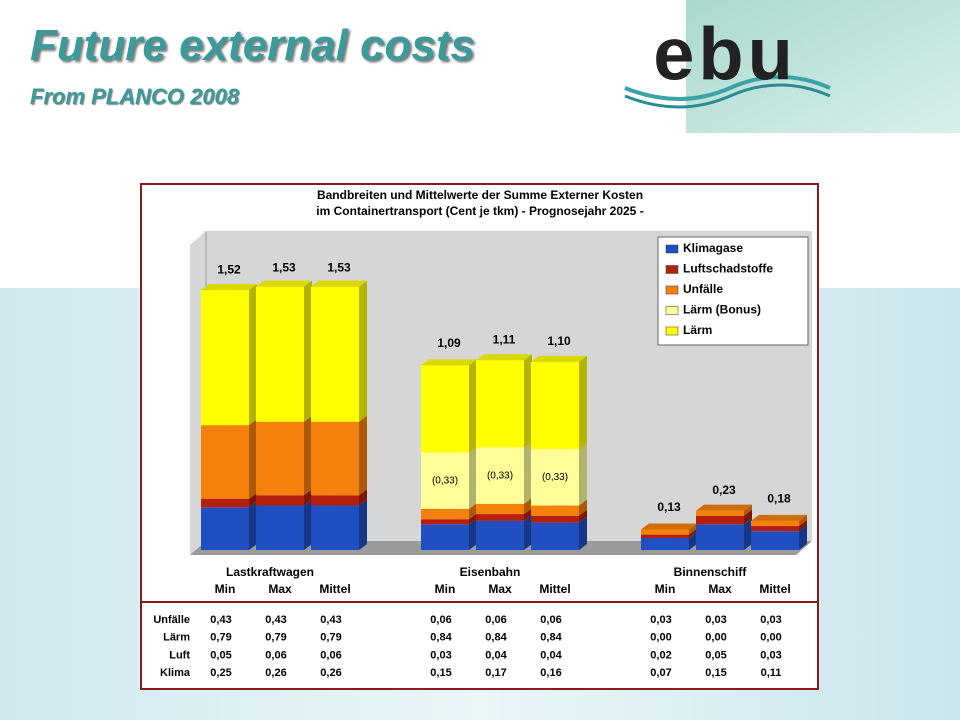  Describe the element at coordinates (559, 341) in the screenshot. I see `total-label: 1,10` at that location.